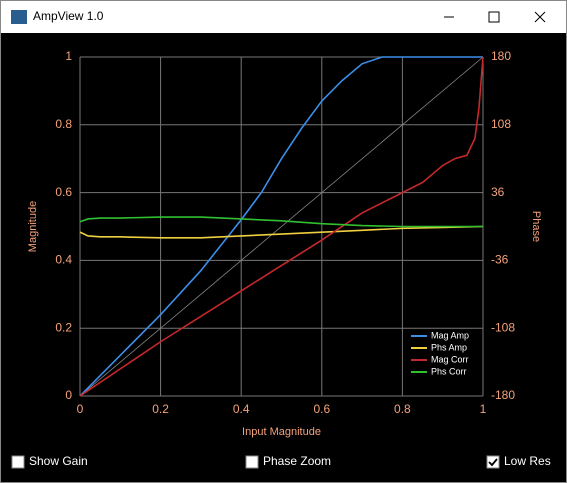 The image size is (567, 483). I want to click on y-tick-label: 0.4, so click(63, 260).